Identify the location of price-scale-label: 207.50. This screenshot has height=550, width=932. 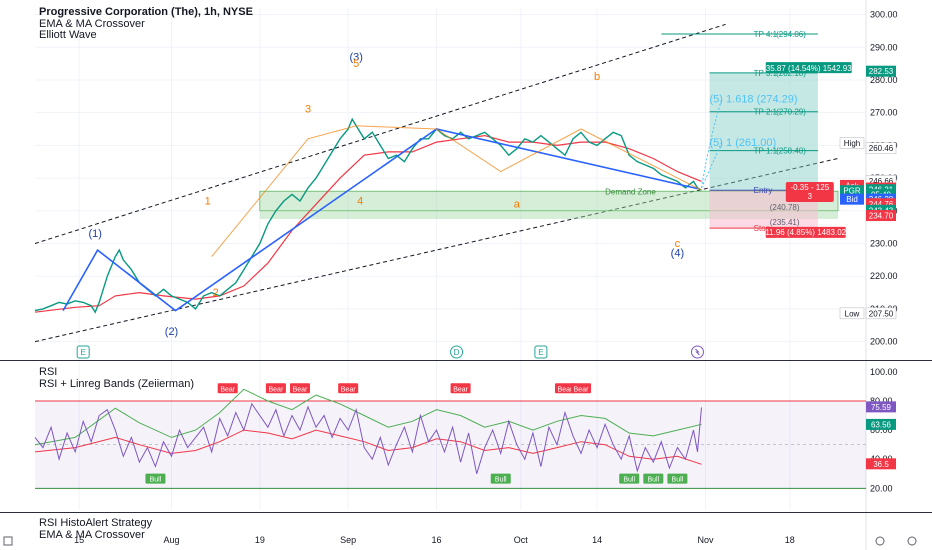
(881, 313).